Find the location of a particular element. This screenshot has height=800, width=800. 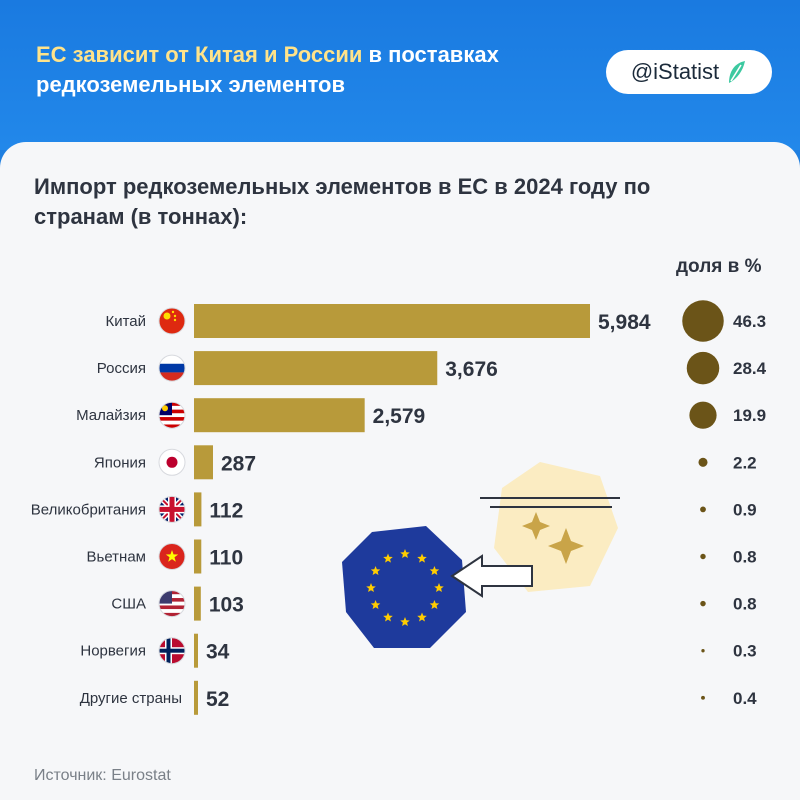

value-label: 3,676 is located at coordinates (471, 369).